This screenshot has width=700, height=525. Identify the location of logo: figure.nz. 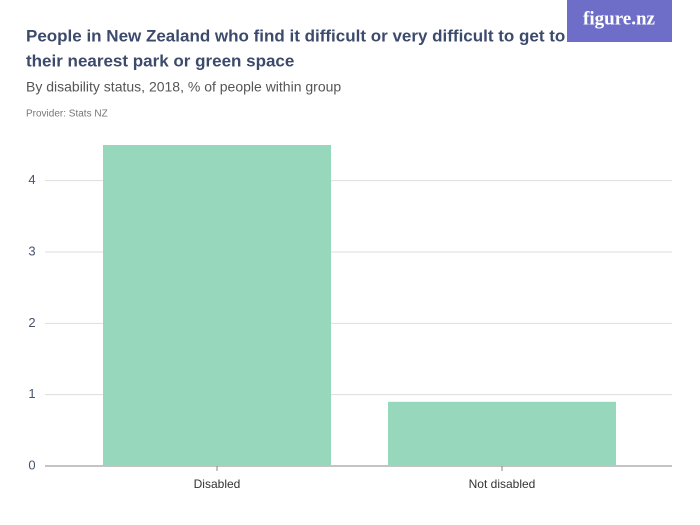
(619, 18).